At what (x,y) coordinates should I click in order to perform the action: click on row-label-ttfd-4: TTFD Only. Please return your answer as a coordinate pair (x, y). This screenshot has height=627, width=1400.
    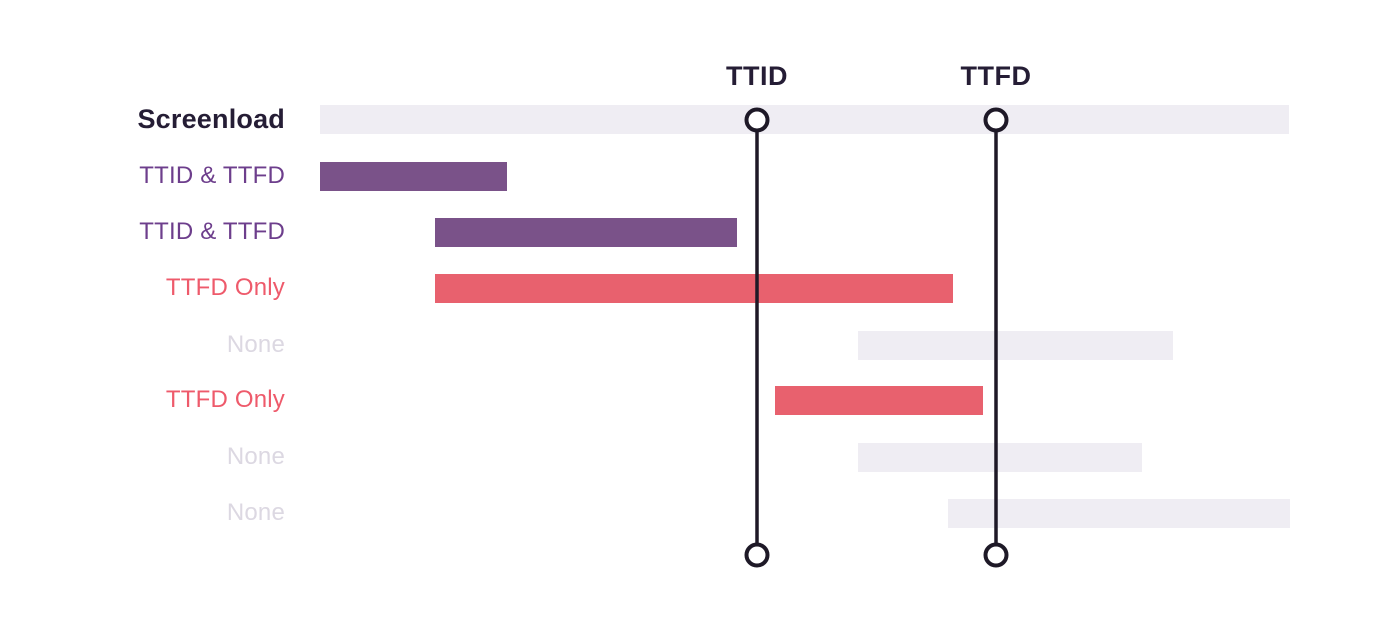
    Looking at the image, I should click on (225, 287).